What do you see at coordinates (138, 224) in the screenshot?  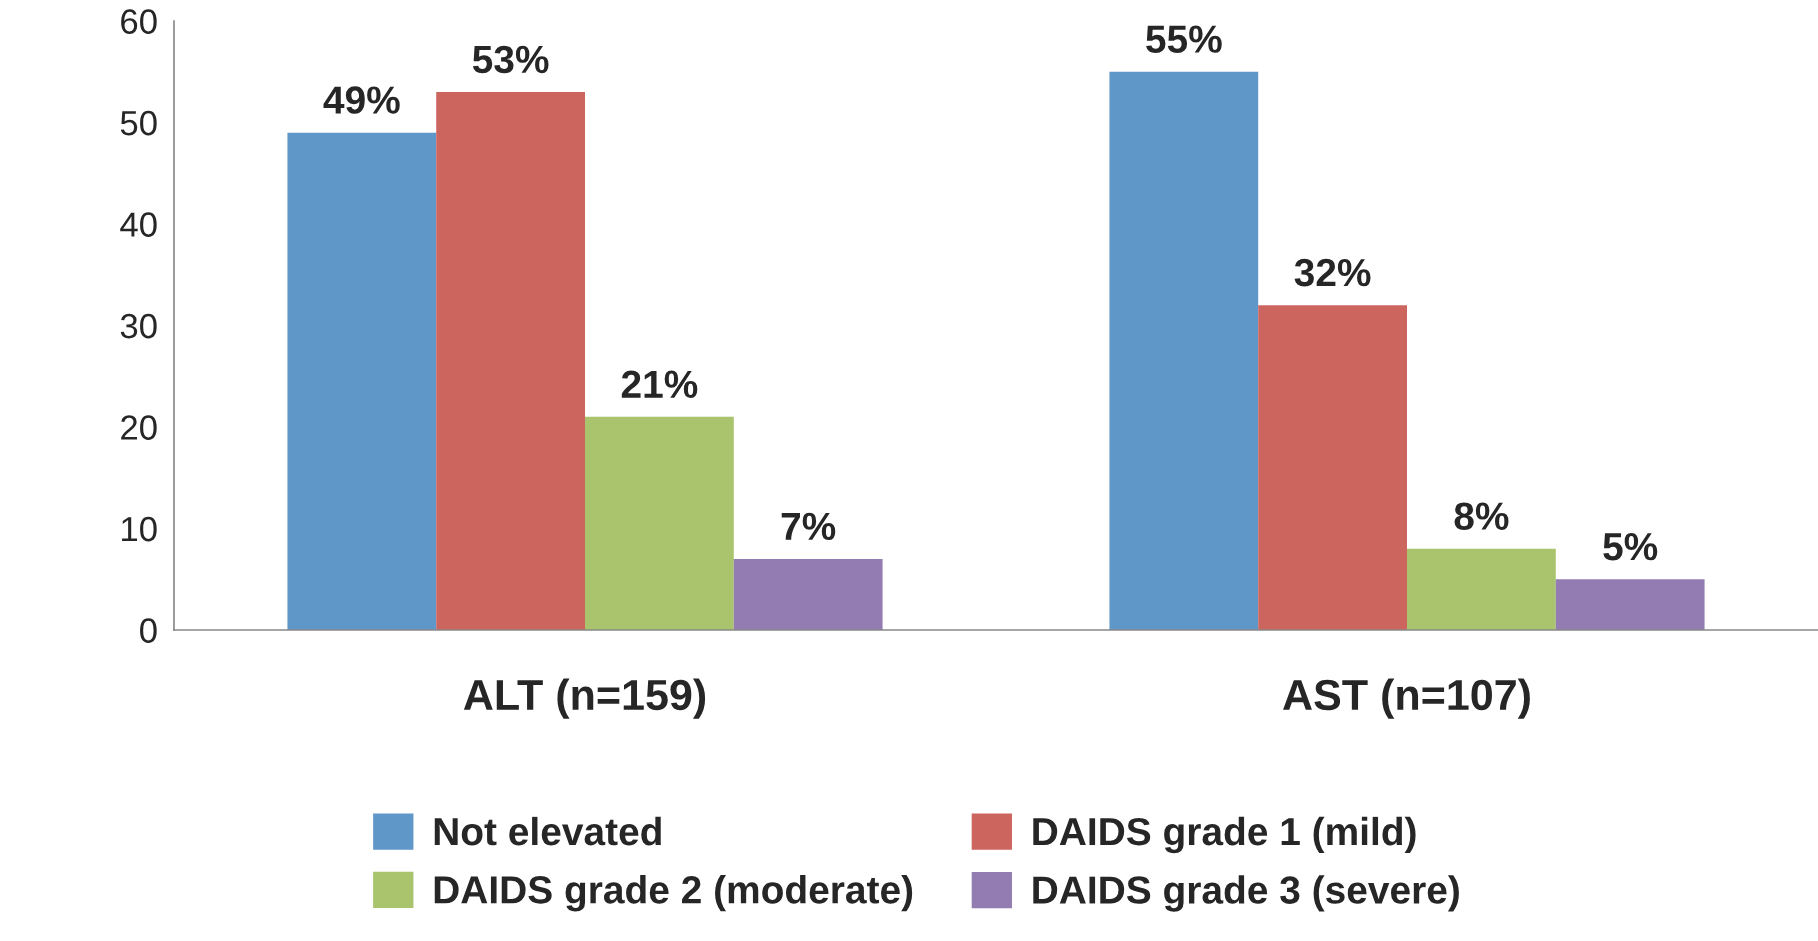 I see `y-tick-label: 40` at bounding box center [138, 224].